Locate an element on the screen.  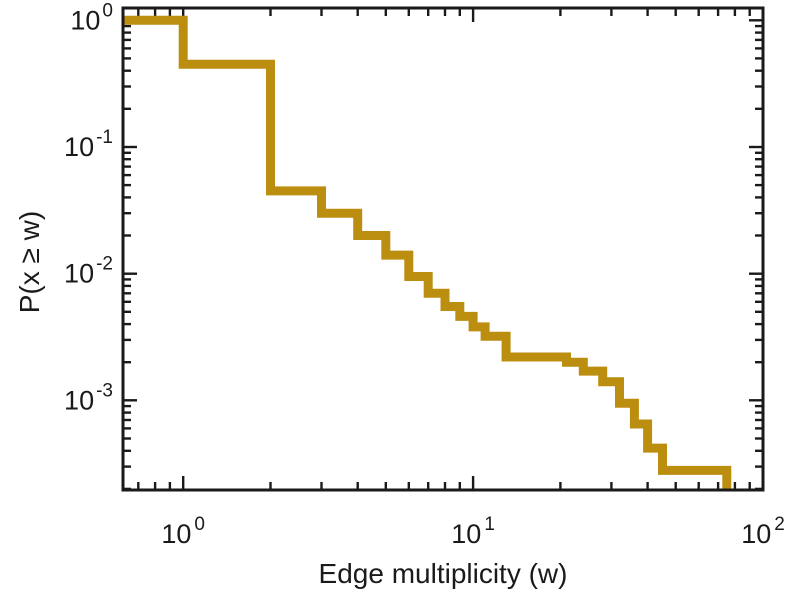
y-tick-label: 10 0 is located at coordinates (91, 17).